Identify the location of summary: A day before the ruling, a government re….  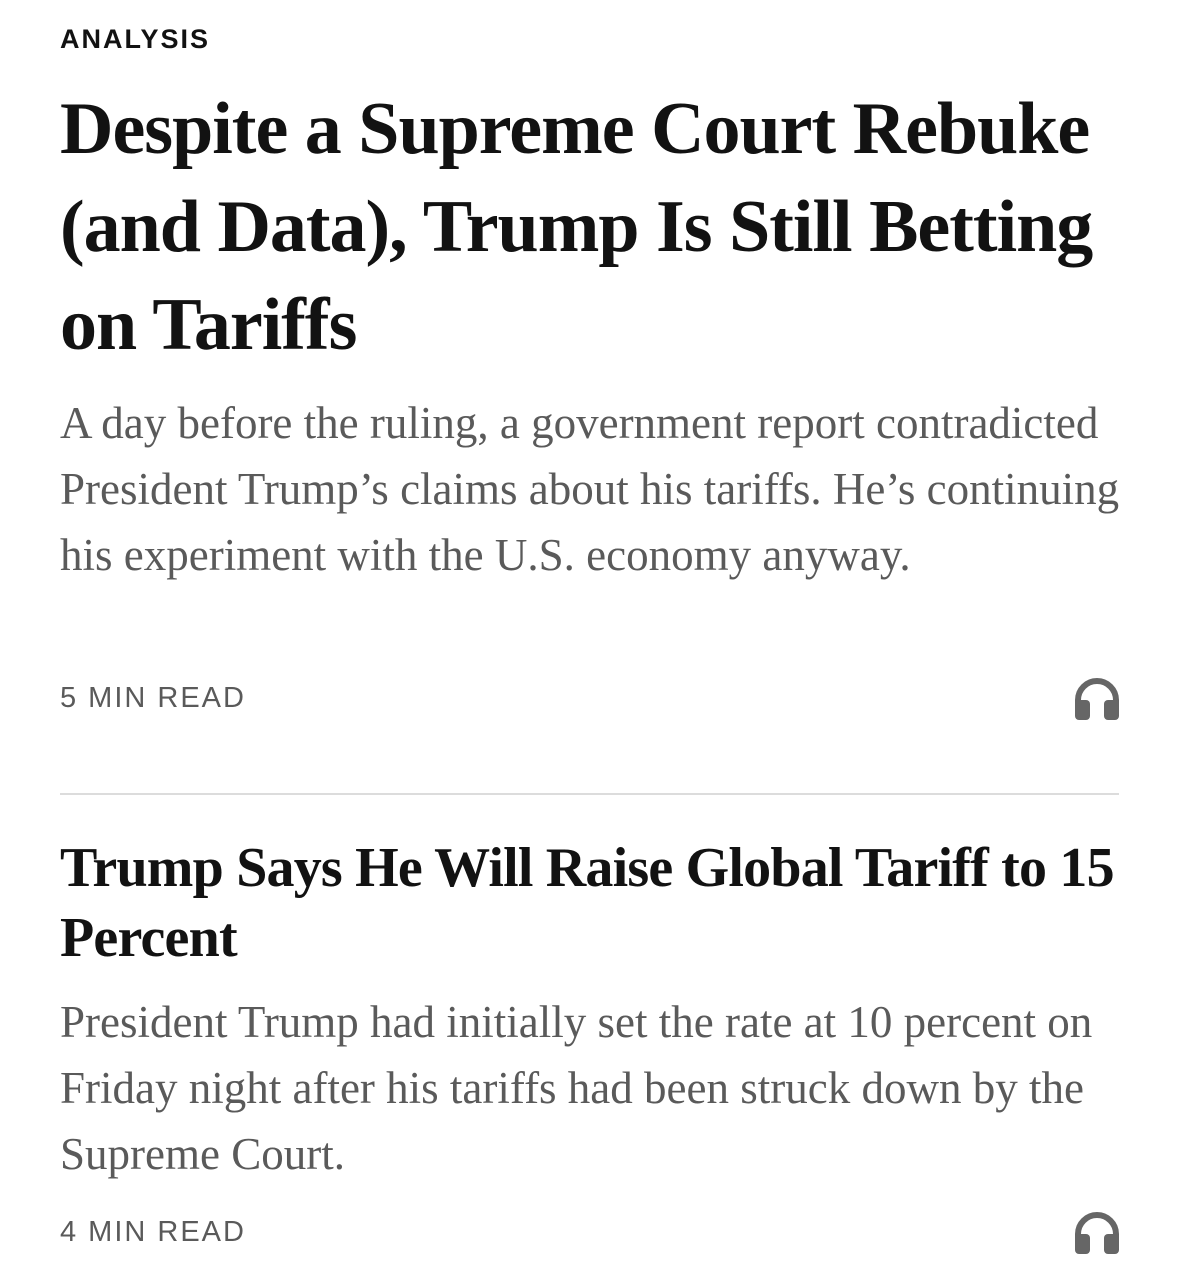
(590, 489).